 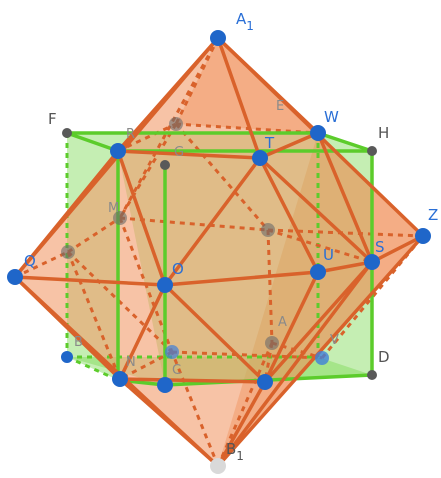 What do you see at coordinates (165, 165) in the screenshot?
I see `point-G` at bounding box center [165, 165].